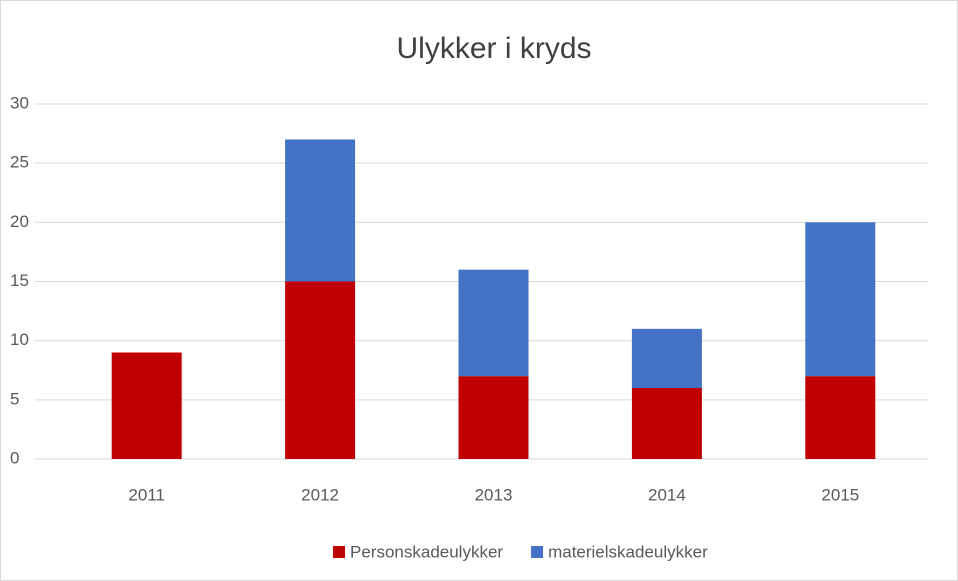 The image size is (958, 581). I want to click on x-tick-label: 2014, so click(667, 494).